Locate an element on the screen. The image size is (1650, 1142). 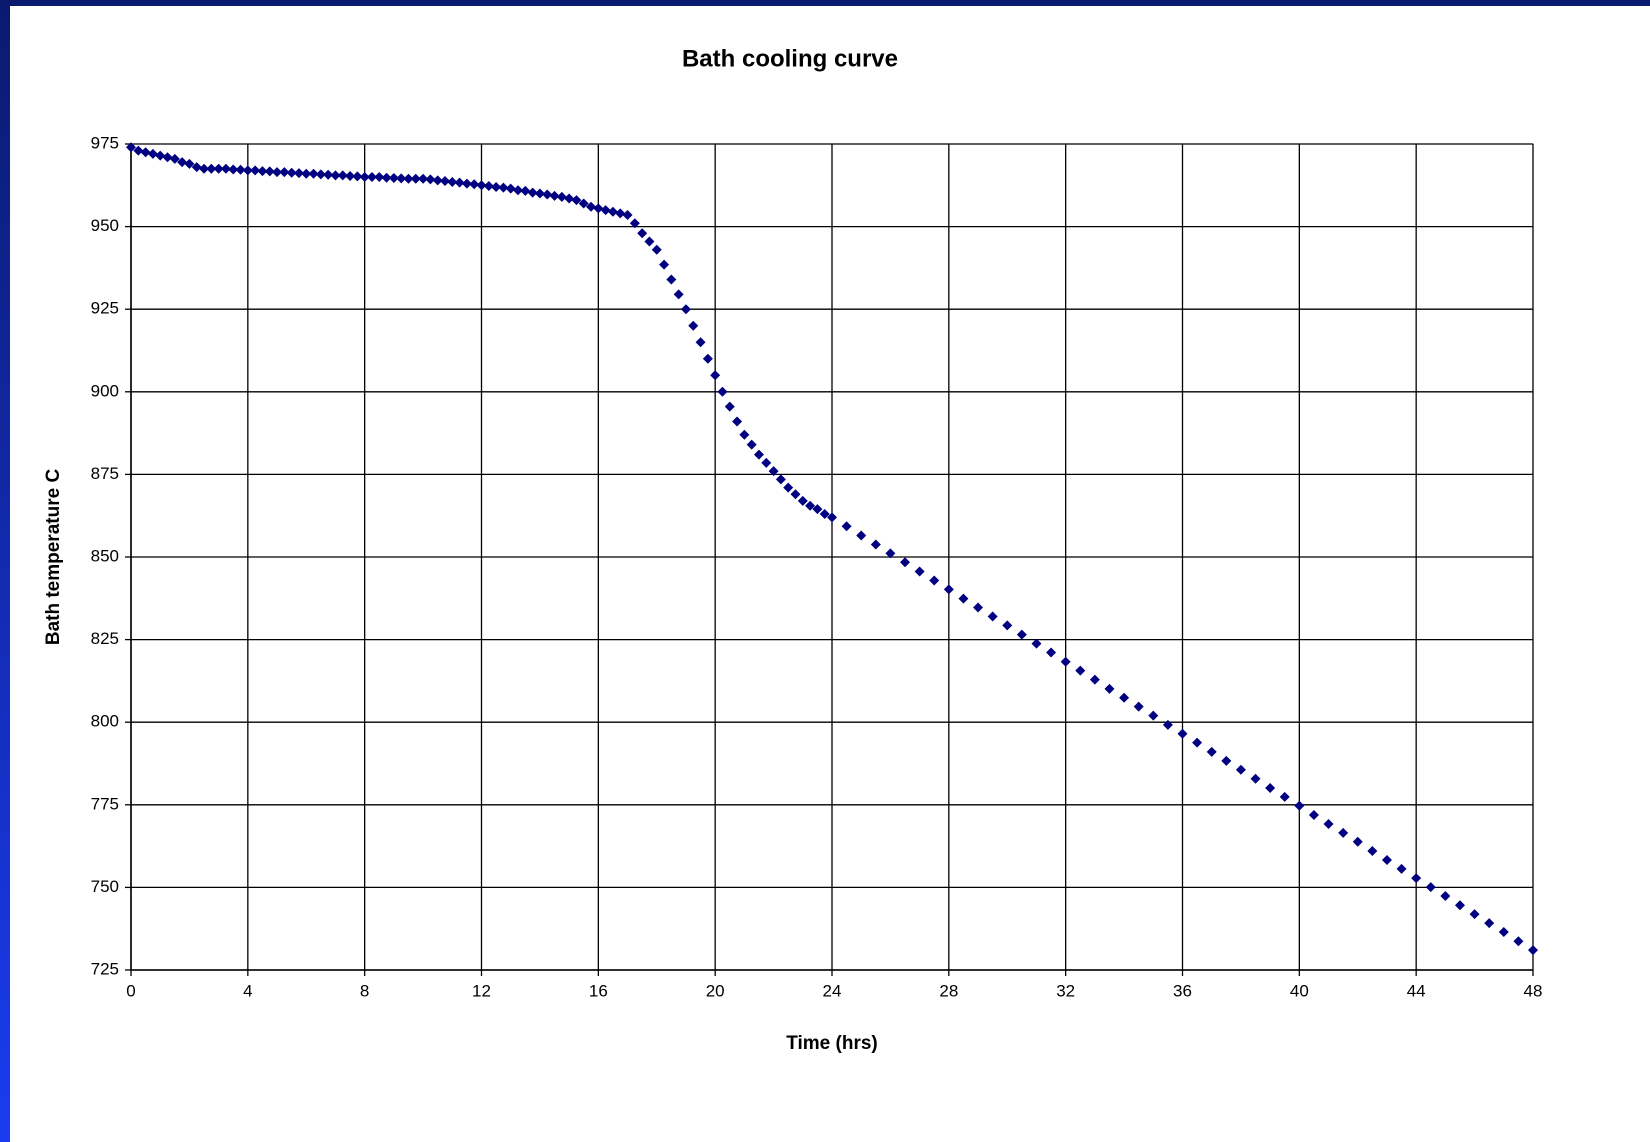
x-tick-label: 12 is located at coordinates (481, 990).